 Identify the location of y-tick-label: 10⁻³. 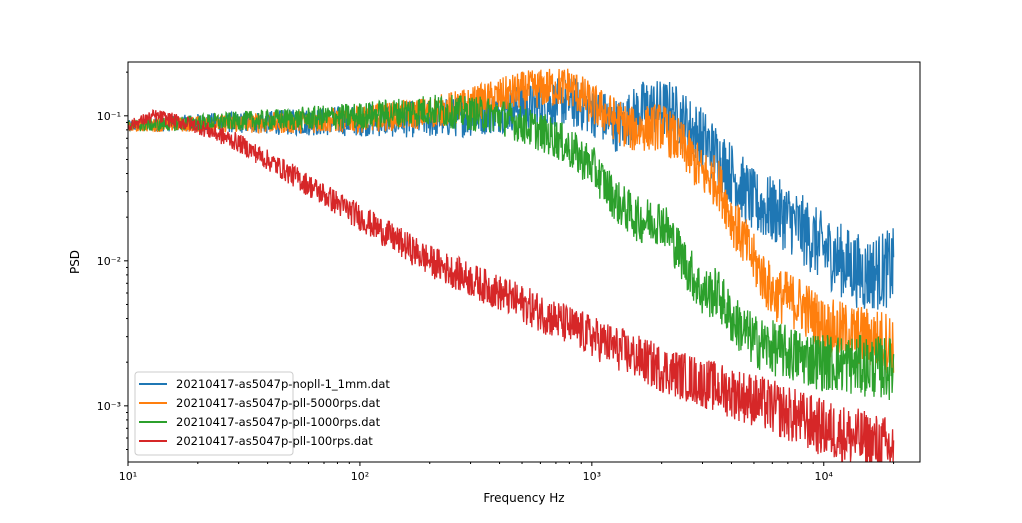
(109, 406).